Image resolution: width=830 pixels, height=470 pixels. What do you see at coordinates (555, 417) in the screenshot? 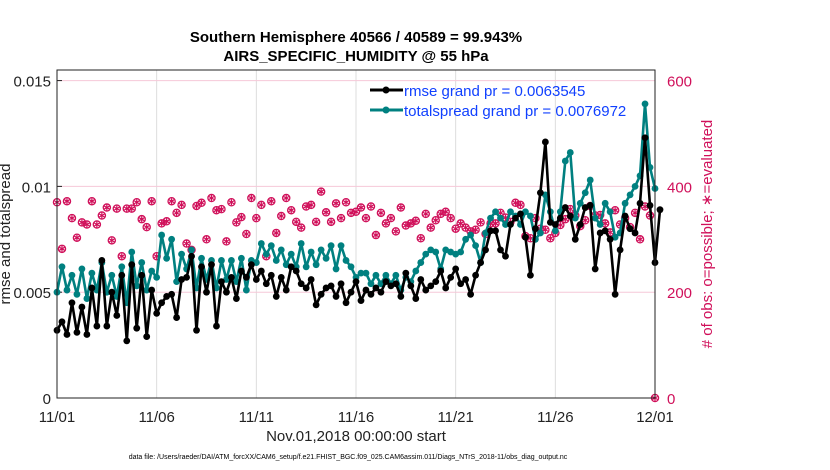
I see `x-tick-label: 11/26` at bounding box center [555, 417].